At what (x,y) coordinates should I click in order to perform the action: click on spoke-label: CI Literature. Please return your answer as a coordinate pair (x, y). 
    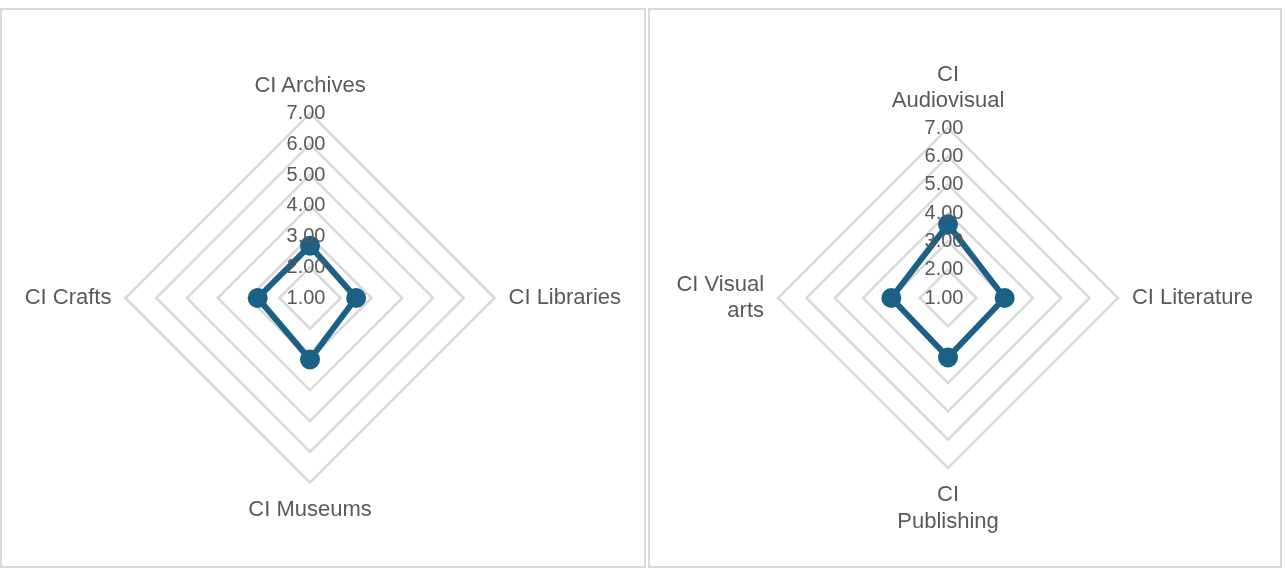
    Looking at the image, I should click on (1192, 297).